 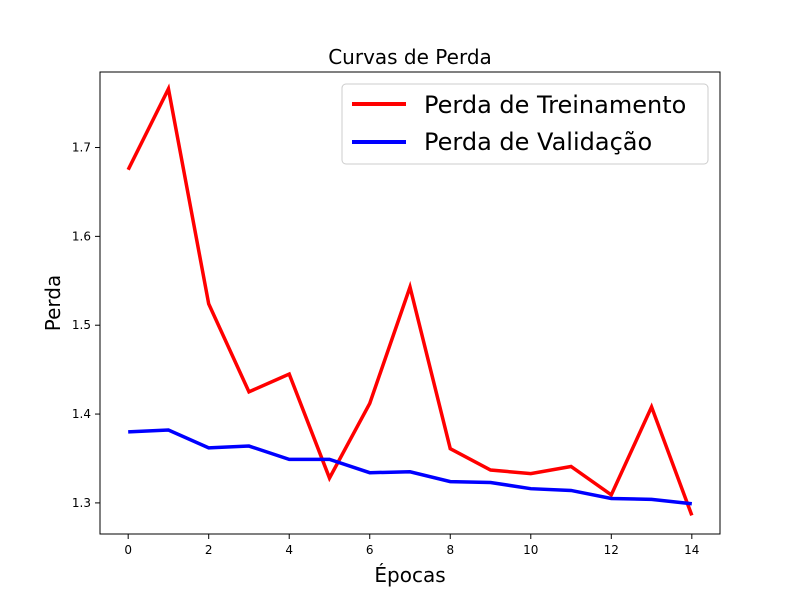 I want to click on x-tick-label: 8, so click(x=450, y=550).